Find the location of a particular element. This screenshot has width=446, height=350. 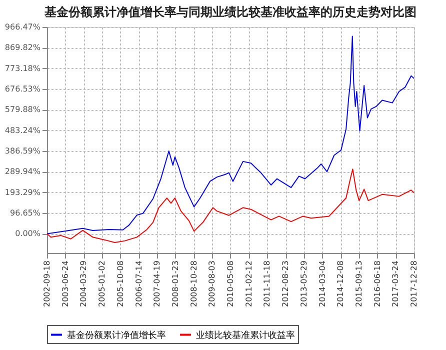

x-tick-label: 2012-08-23 is located at coordinates (285, 283).